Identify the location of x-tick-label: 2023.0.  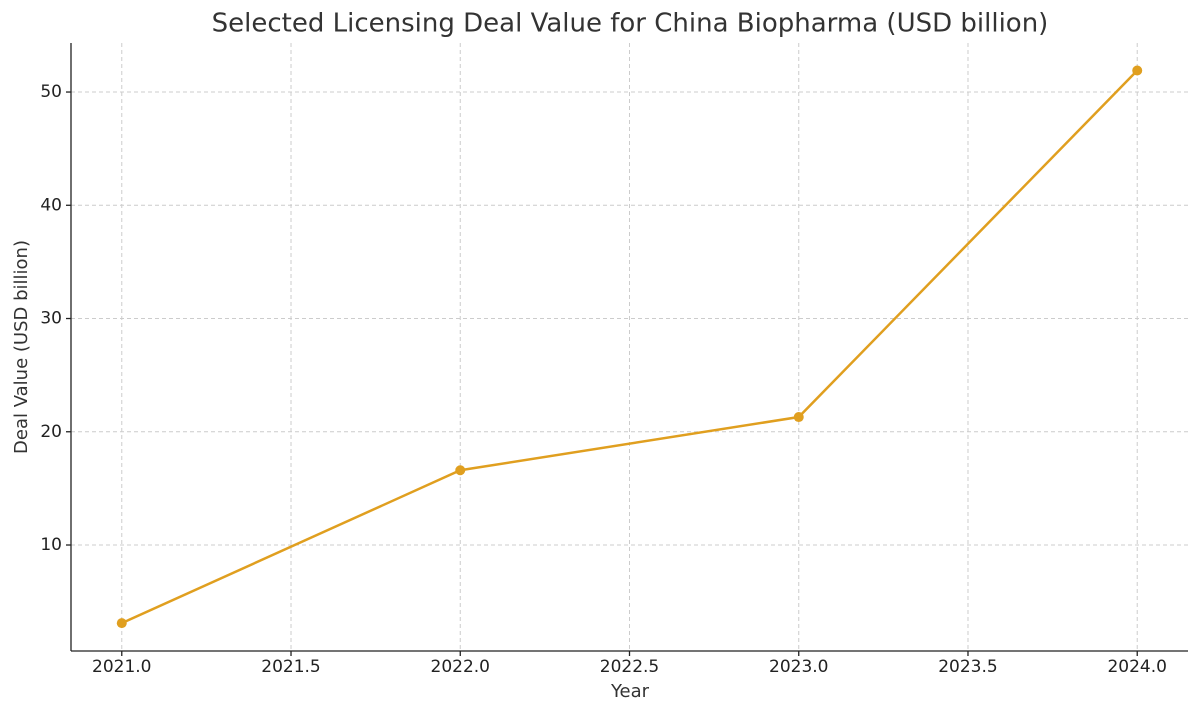
(798, 667).